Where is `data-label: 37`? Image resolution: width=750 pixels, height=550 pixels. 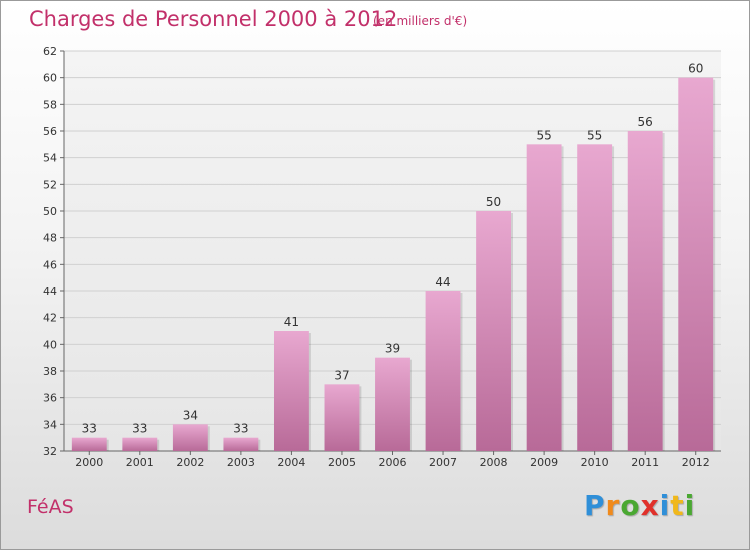
data-label: 37 is located at coordinates (341, 375).